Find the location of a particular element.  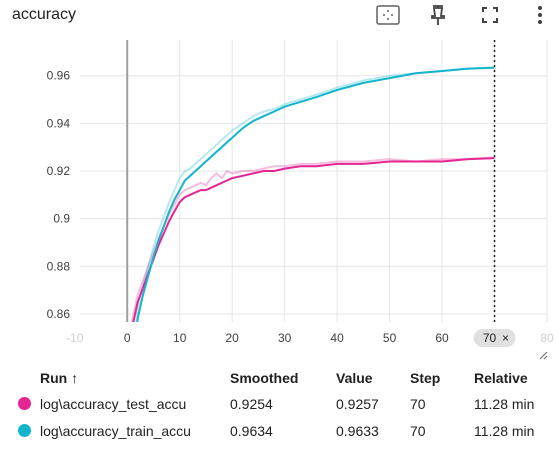

x-tick-label: 20 is located at coordinates (232, 338).